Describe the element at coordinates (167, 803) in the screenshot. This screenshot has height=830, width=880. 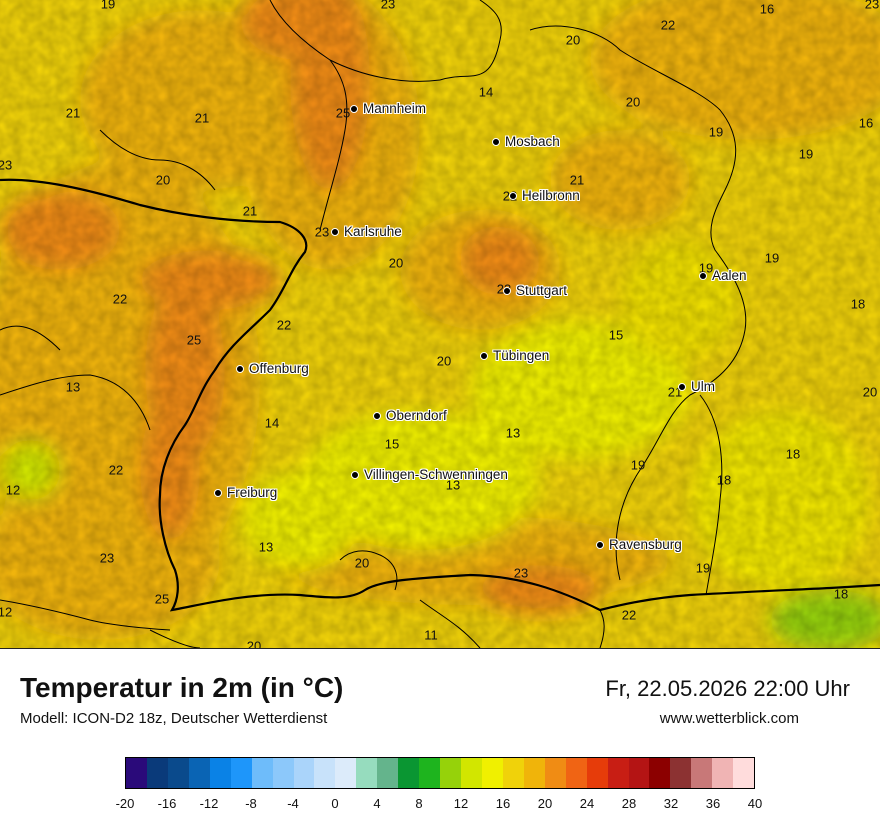
I see `legend-tick-label: -16` at that location.